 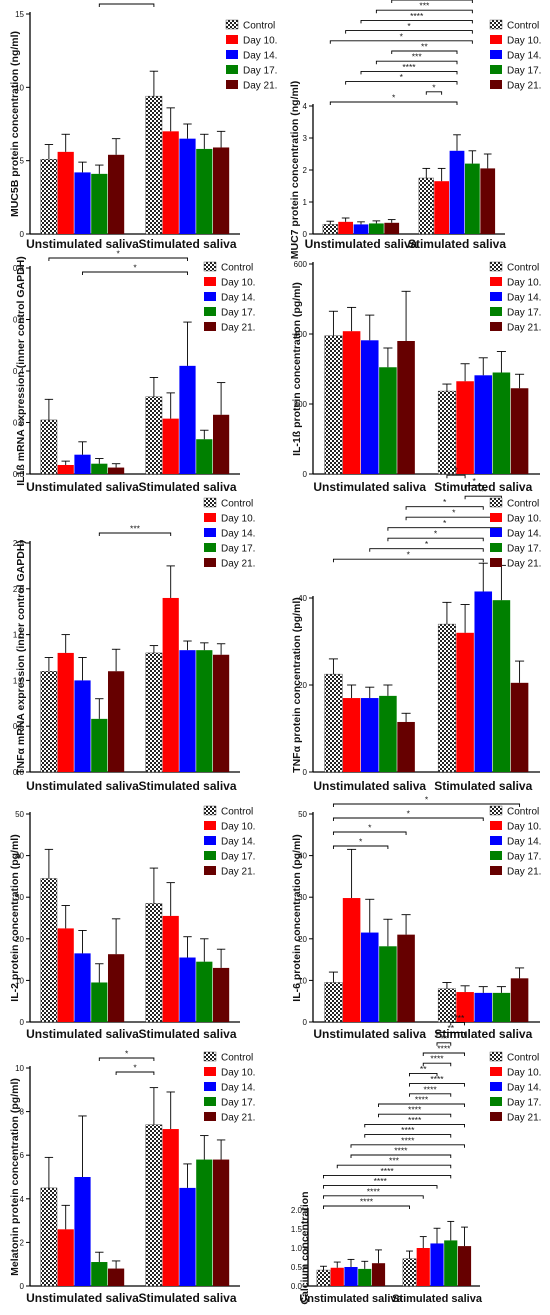 I want to click on y-tick-label: 200, so click(x=301, y=404).